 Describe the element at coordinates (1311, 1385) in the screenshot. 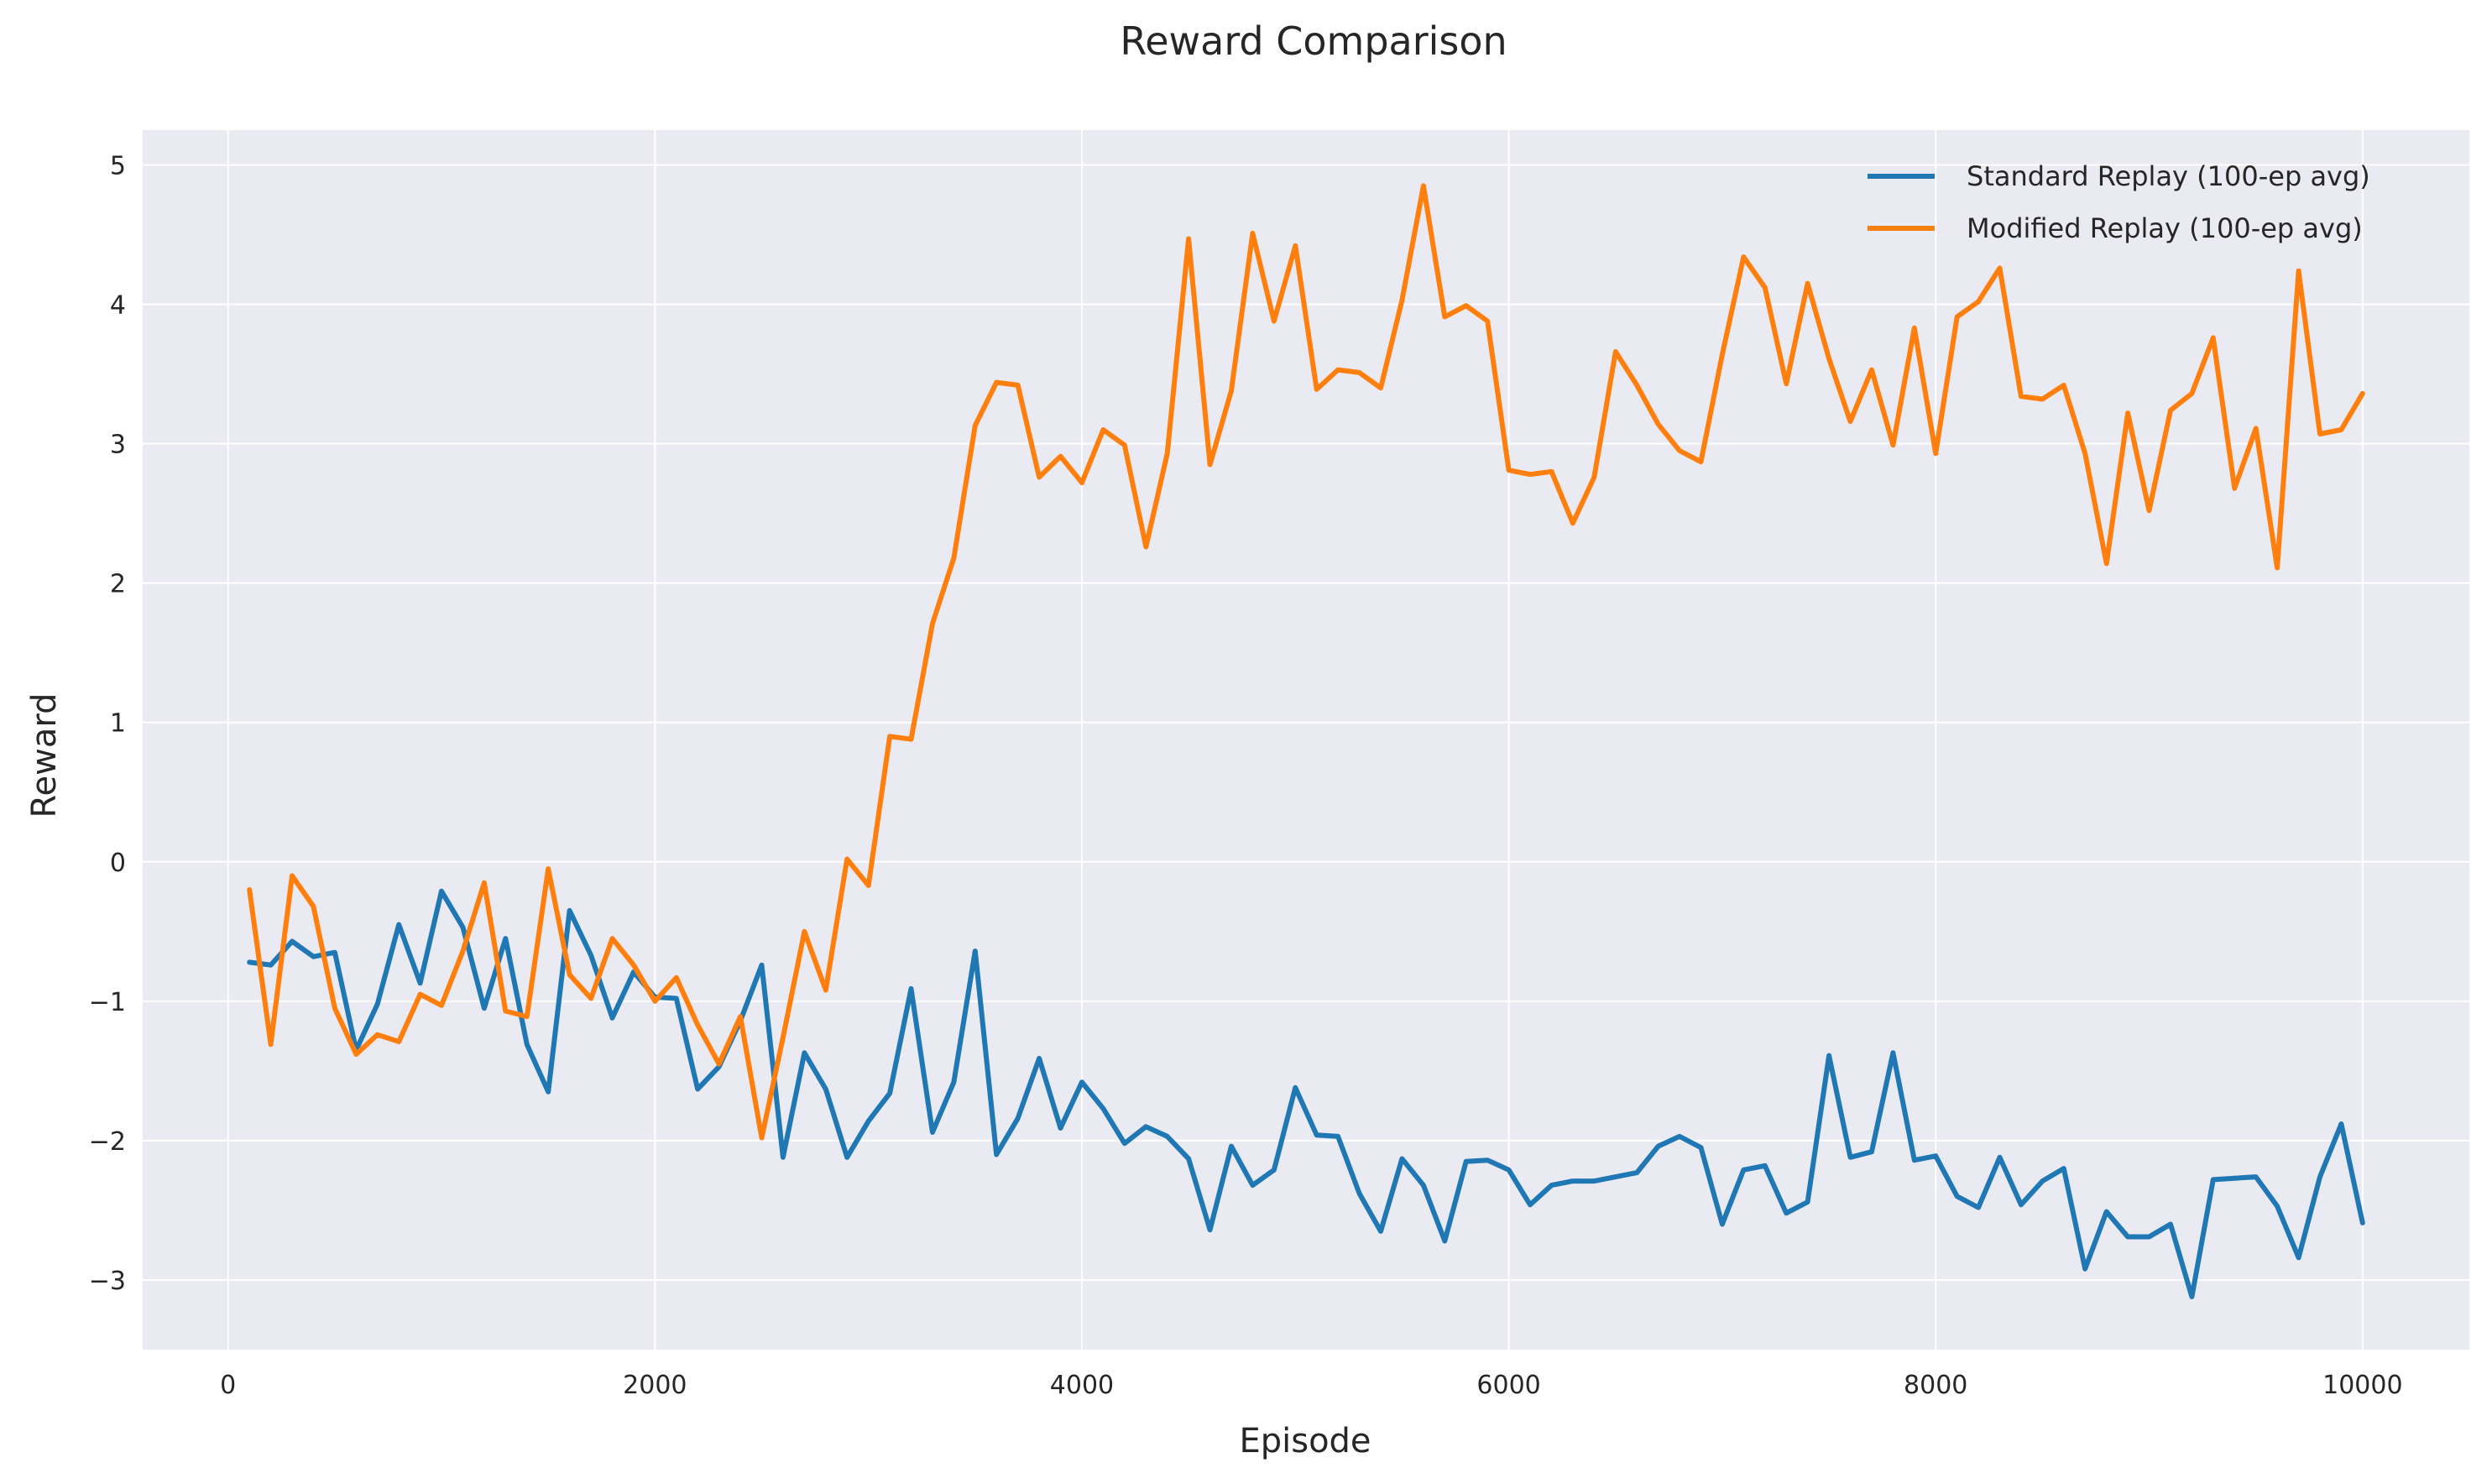

I see `x-axis-ticks: 0 2000 4000 6000 8000 10000` at that location.